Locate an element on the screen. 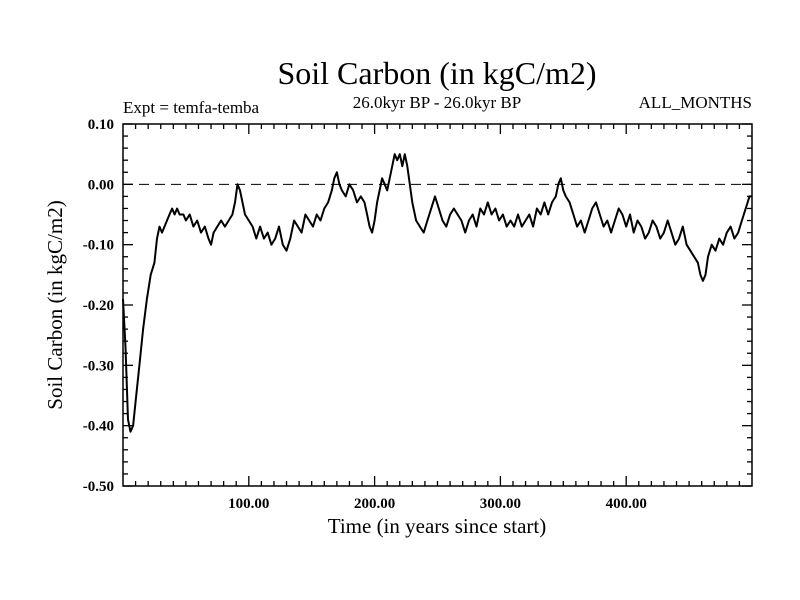 The height and width of the screenshot is (600, 800). experiment-label: Expt = temfa-temba is located at coordinates (191, 107).